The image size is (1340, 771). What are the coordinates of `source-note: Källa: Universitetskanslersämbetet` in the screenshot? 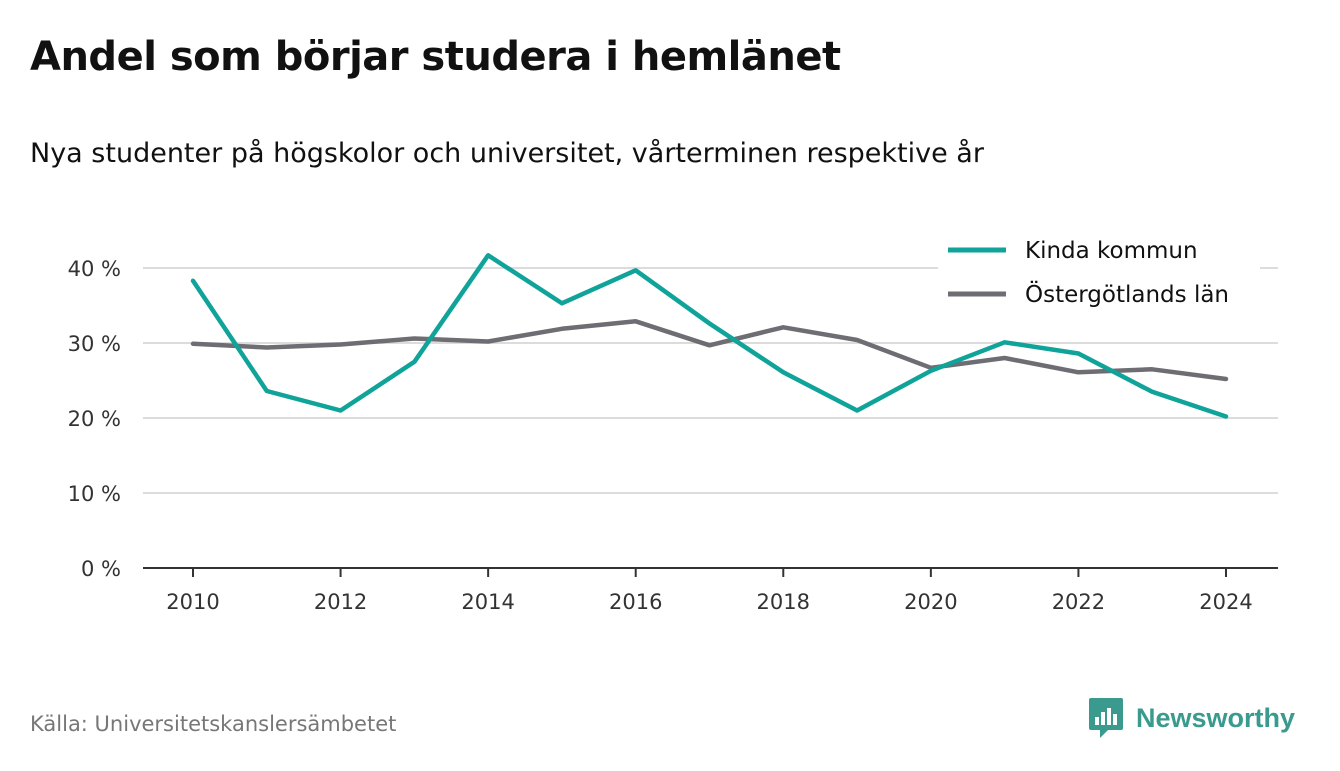 It's located at (213, 724).